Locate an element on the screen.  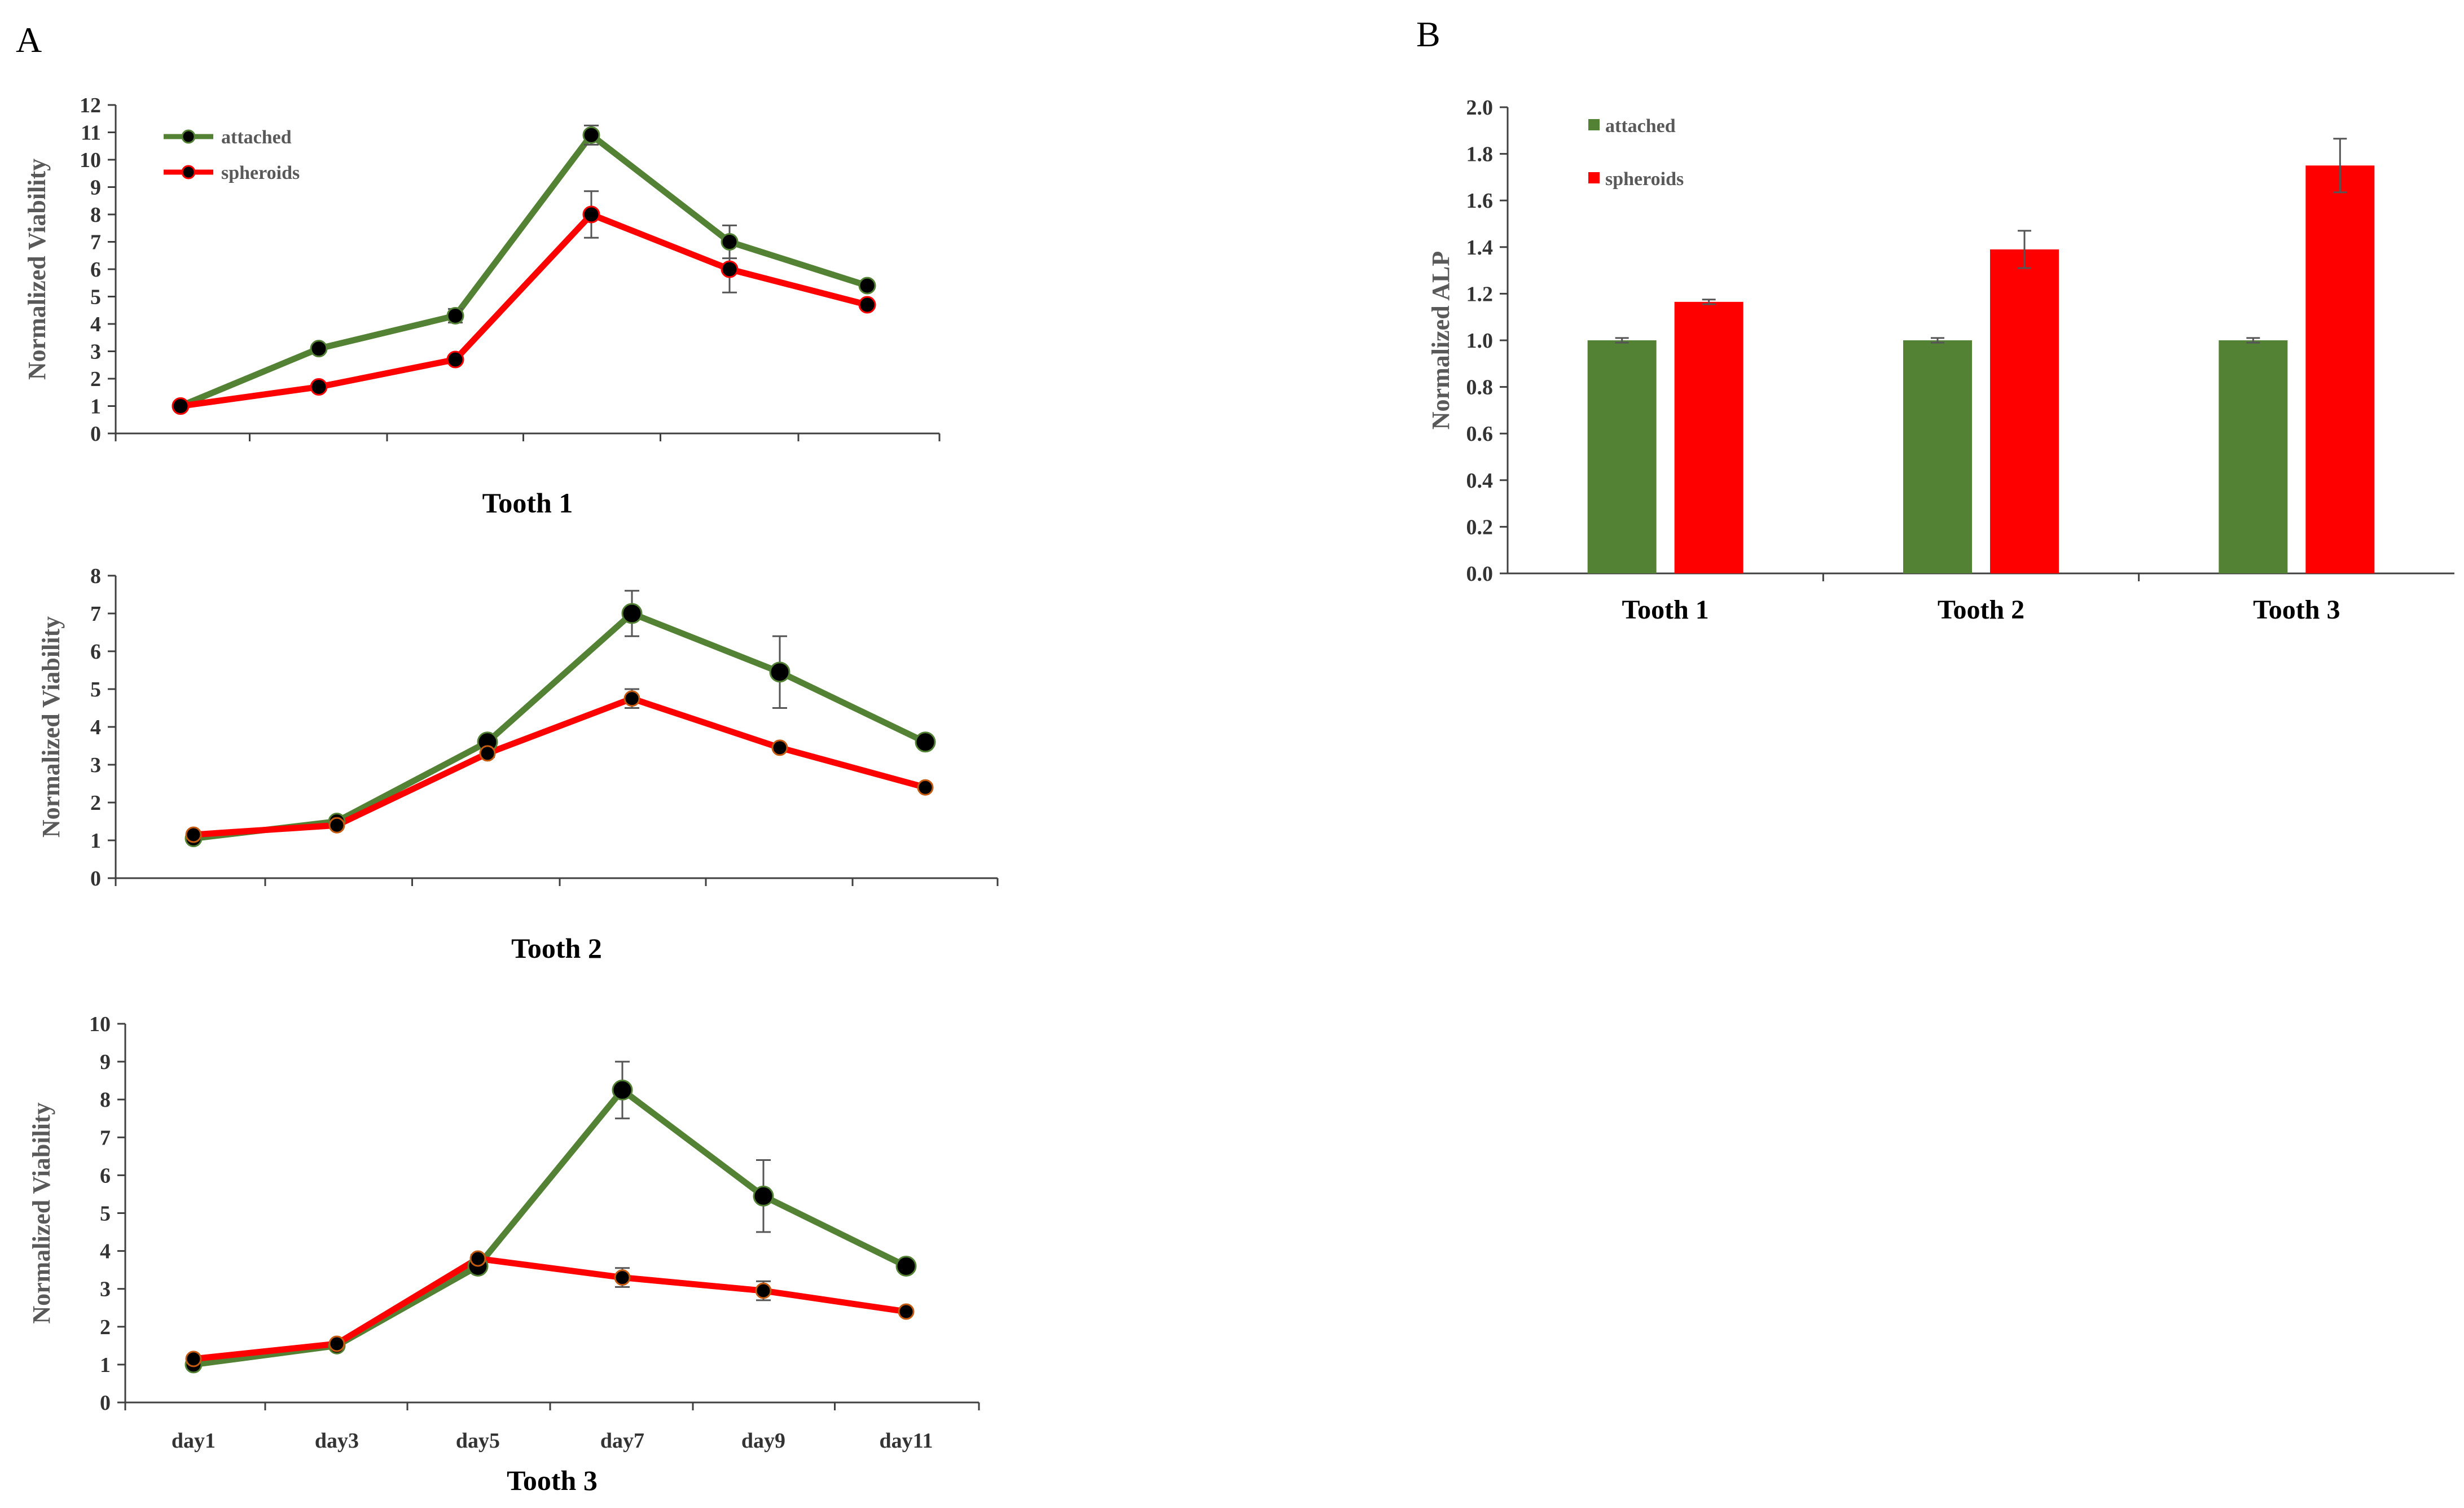
legend-swatch-attached is located at coordinates (1594, 125).